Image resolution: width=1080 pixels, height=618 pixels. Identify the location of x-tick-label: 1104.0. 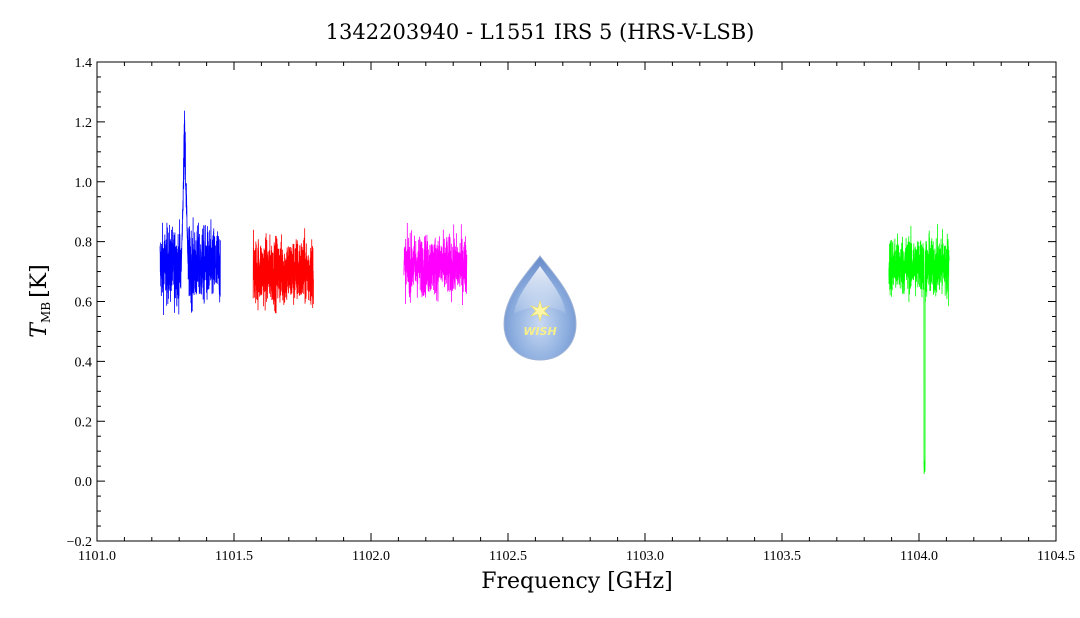
(919, 556).